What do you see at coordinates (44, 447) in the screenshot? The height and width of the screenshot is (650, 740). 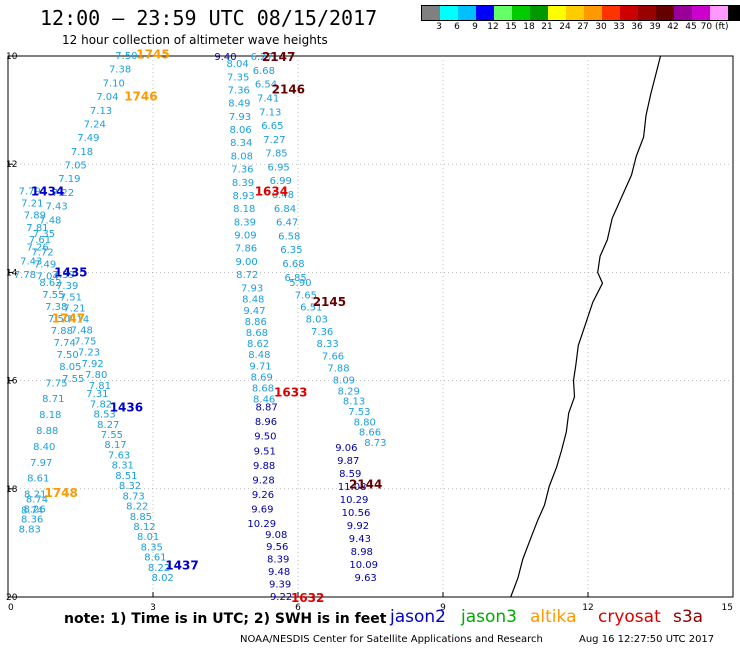 I see `wave-height-value: 8.40` at bounding box center [44, 447].